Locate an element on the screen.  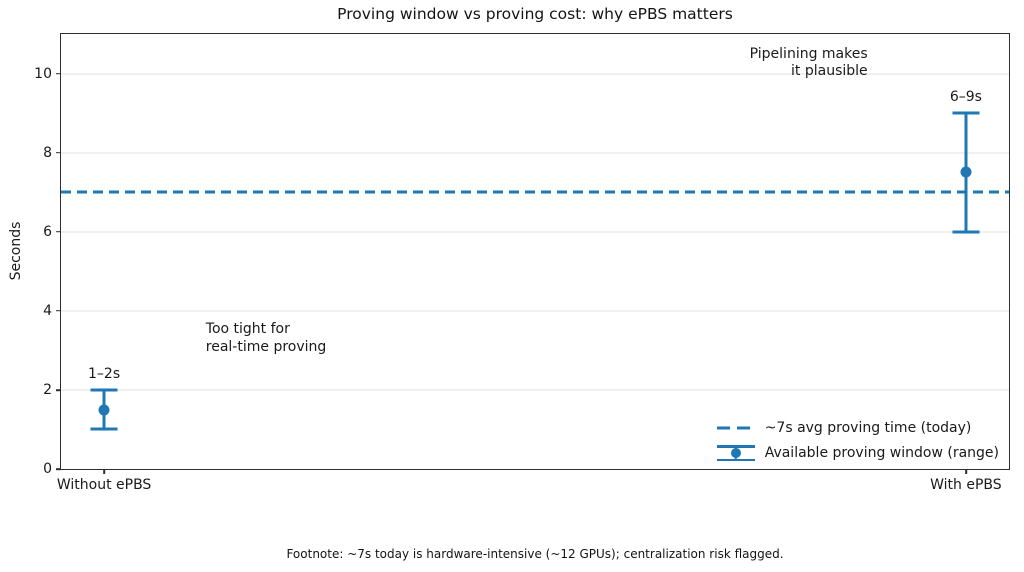
annotation: Pipelining makes it plausible is located at coordinates (808, 62).